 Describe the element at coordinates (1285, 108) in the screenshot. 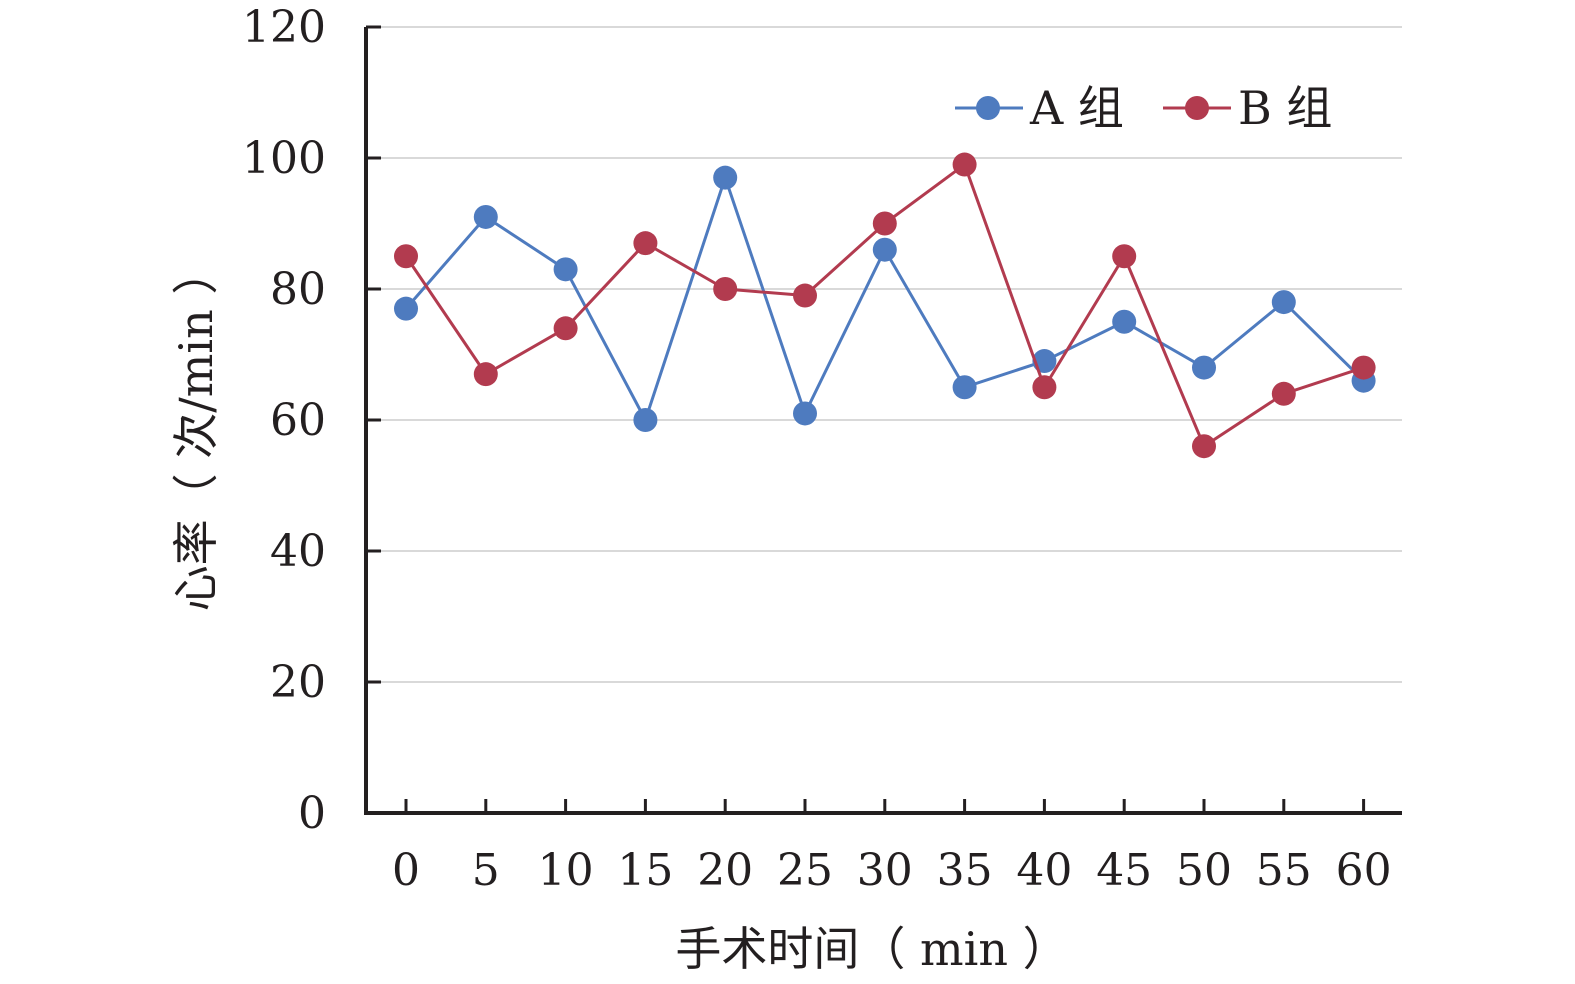

I see `legend-label: B 组` at that location.